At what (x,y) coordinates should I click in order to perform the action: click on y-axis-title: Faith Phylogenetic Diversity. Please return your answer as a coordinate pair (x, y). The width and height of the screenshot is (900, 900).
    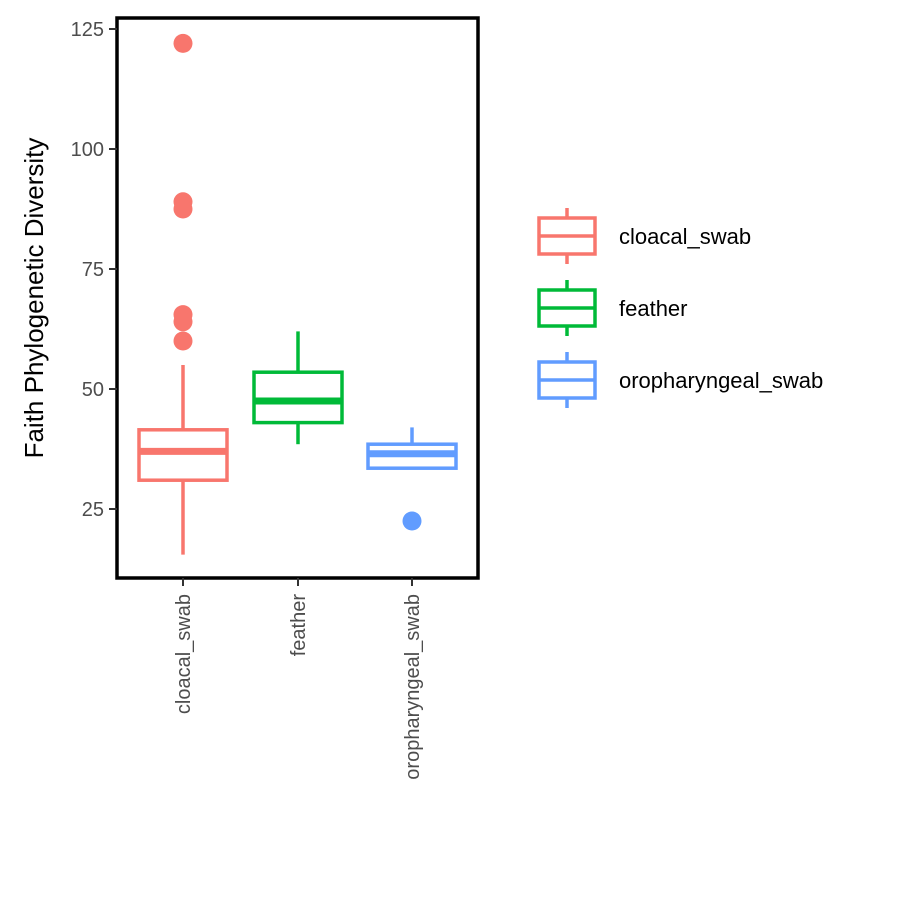
    Looking at the image, I should click on (34, 298).